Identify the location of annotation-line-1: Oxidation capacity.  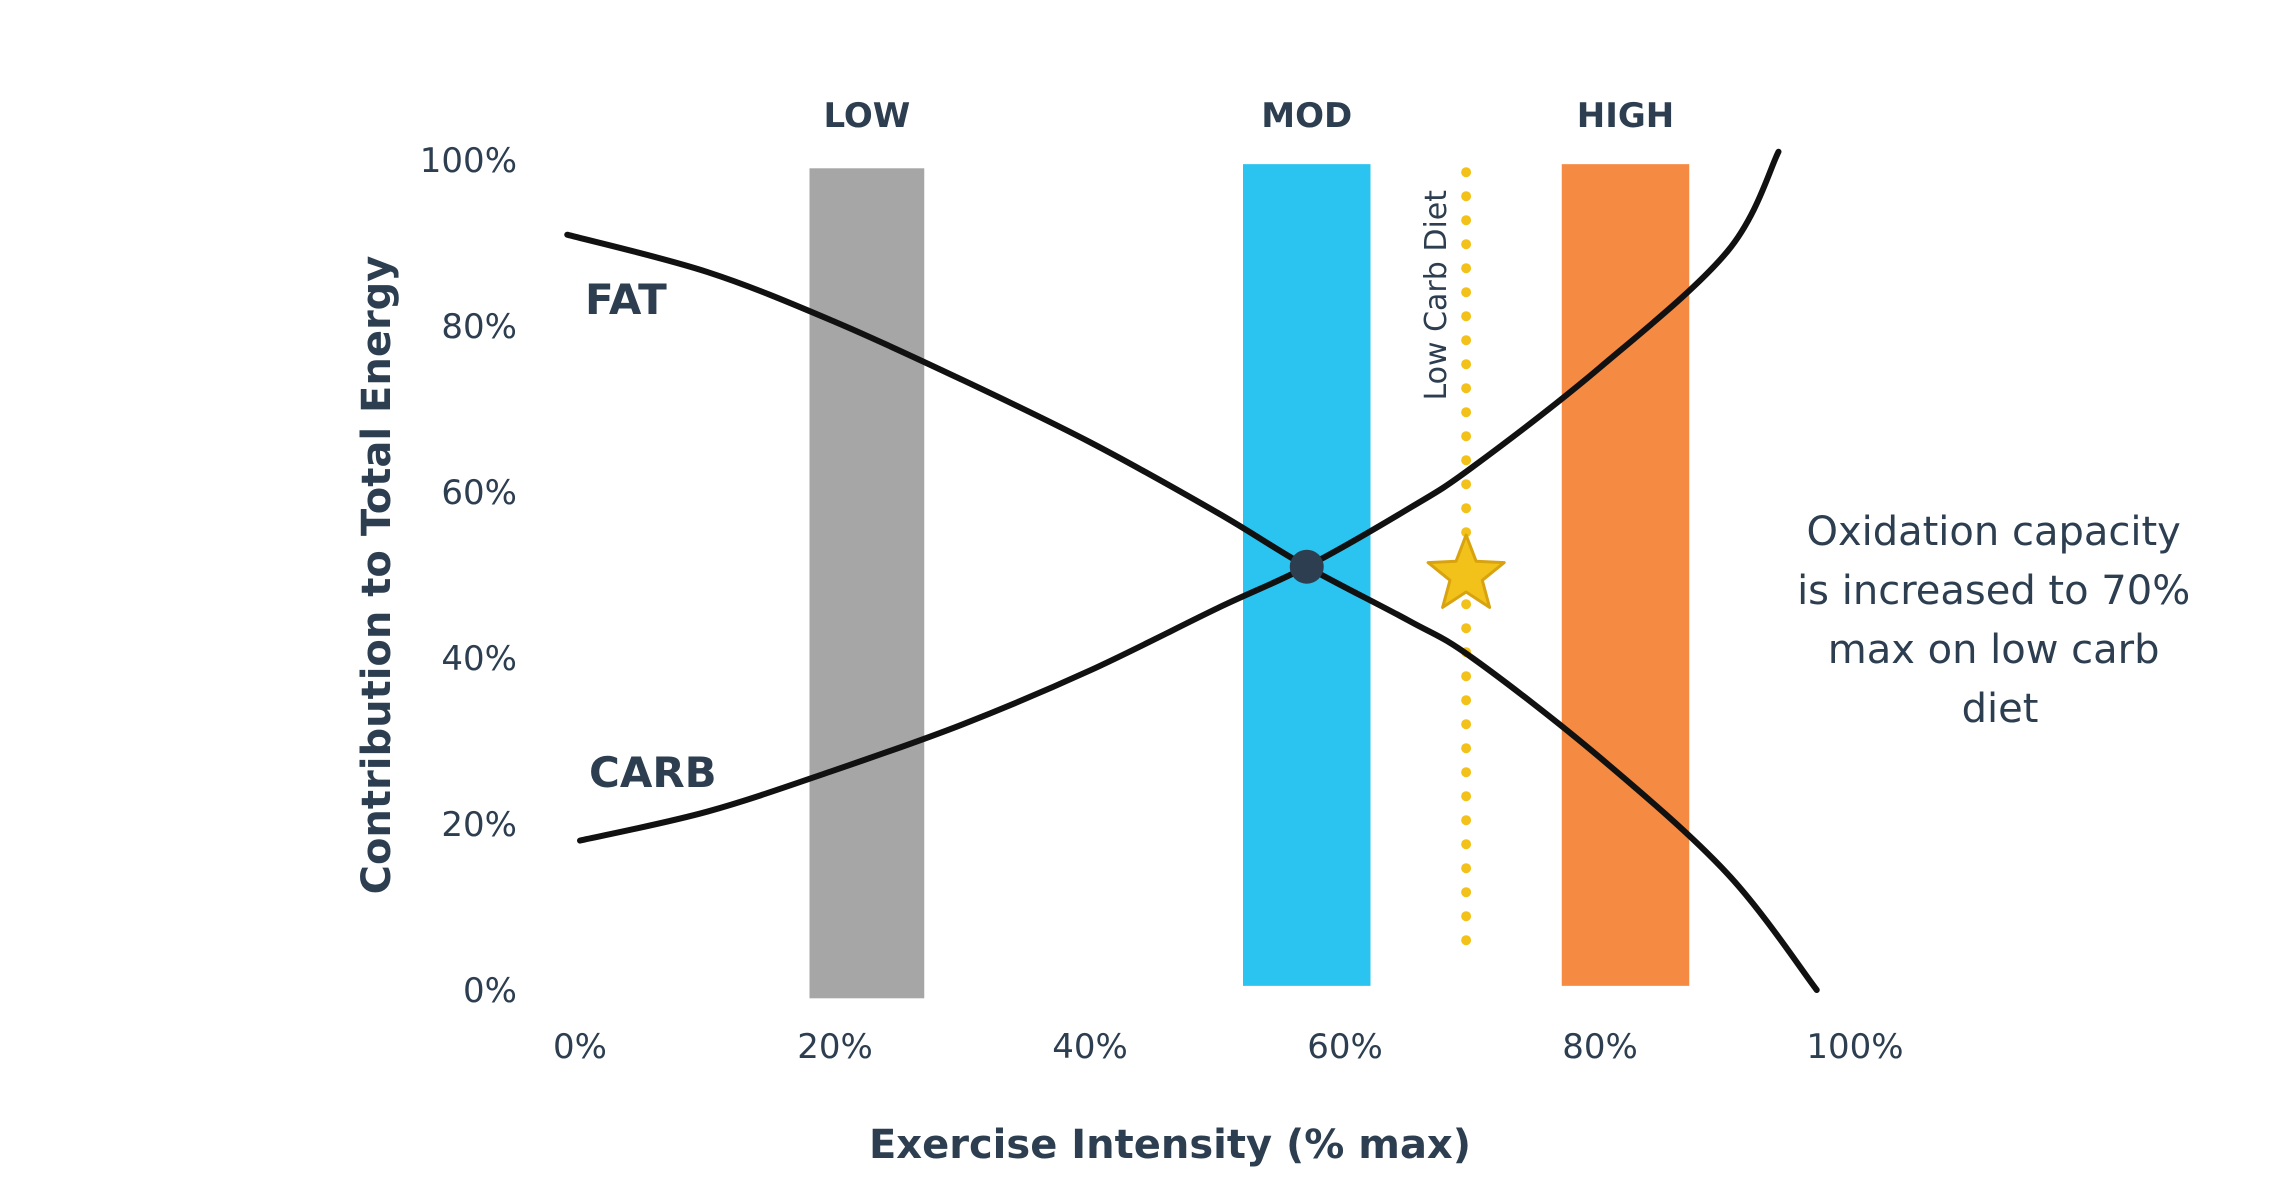
(1993, 532).